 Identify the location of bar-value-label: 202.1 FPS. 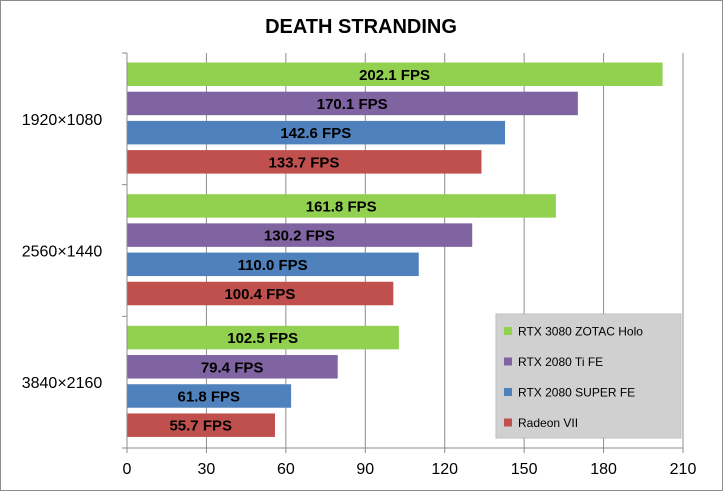
(394, 75).